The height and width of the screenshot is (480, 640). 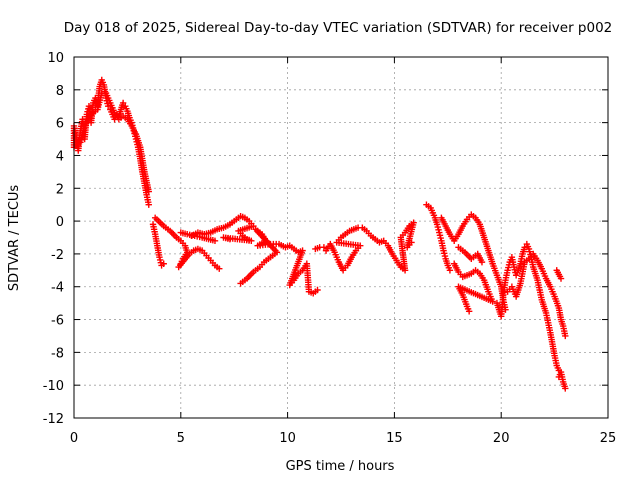 I want to click on x-tick-label: 5, so click(x=181, y=438).